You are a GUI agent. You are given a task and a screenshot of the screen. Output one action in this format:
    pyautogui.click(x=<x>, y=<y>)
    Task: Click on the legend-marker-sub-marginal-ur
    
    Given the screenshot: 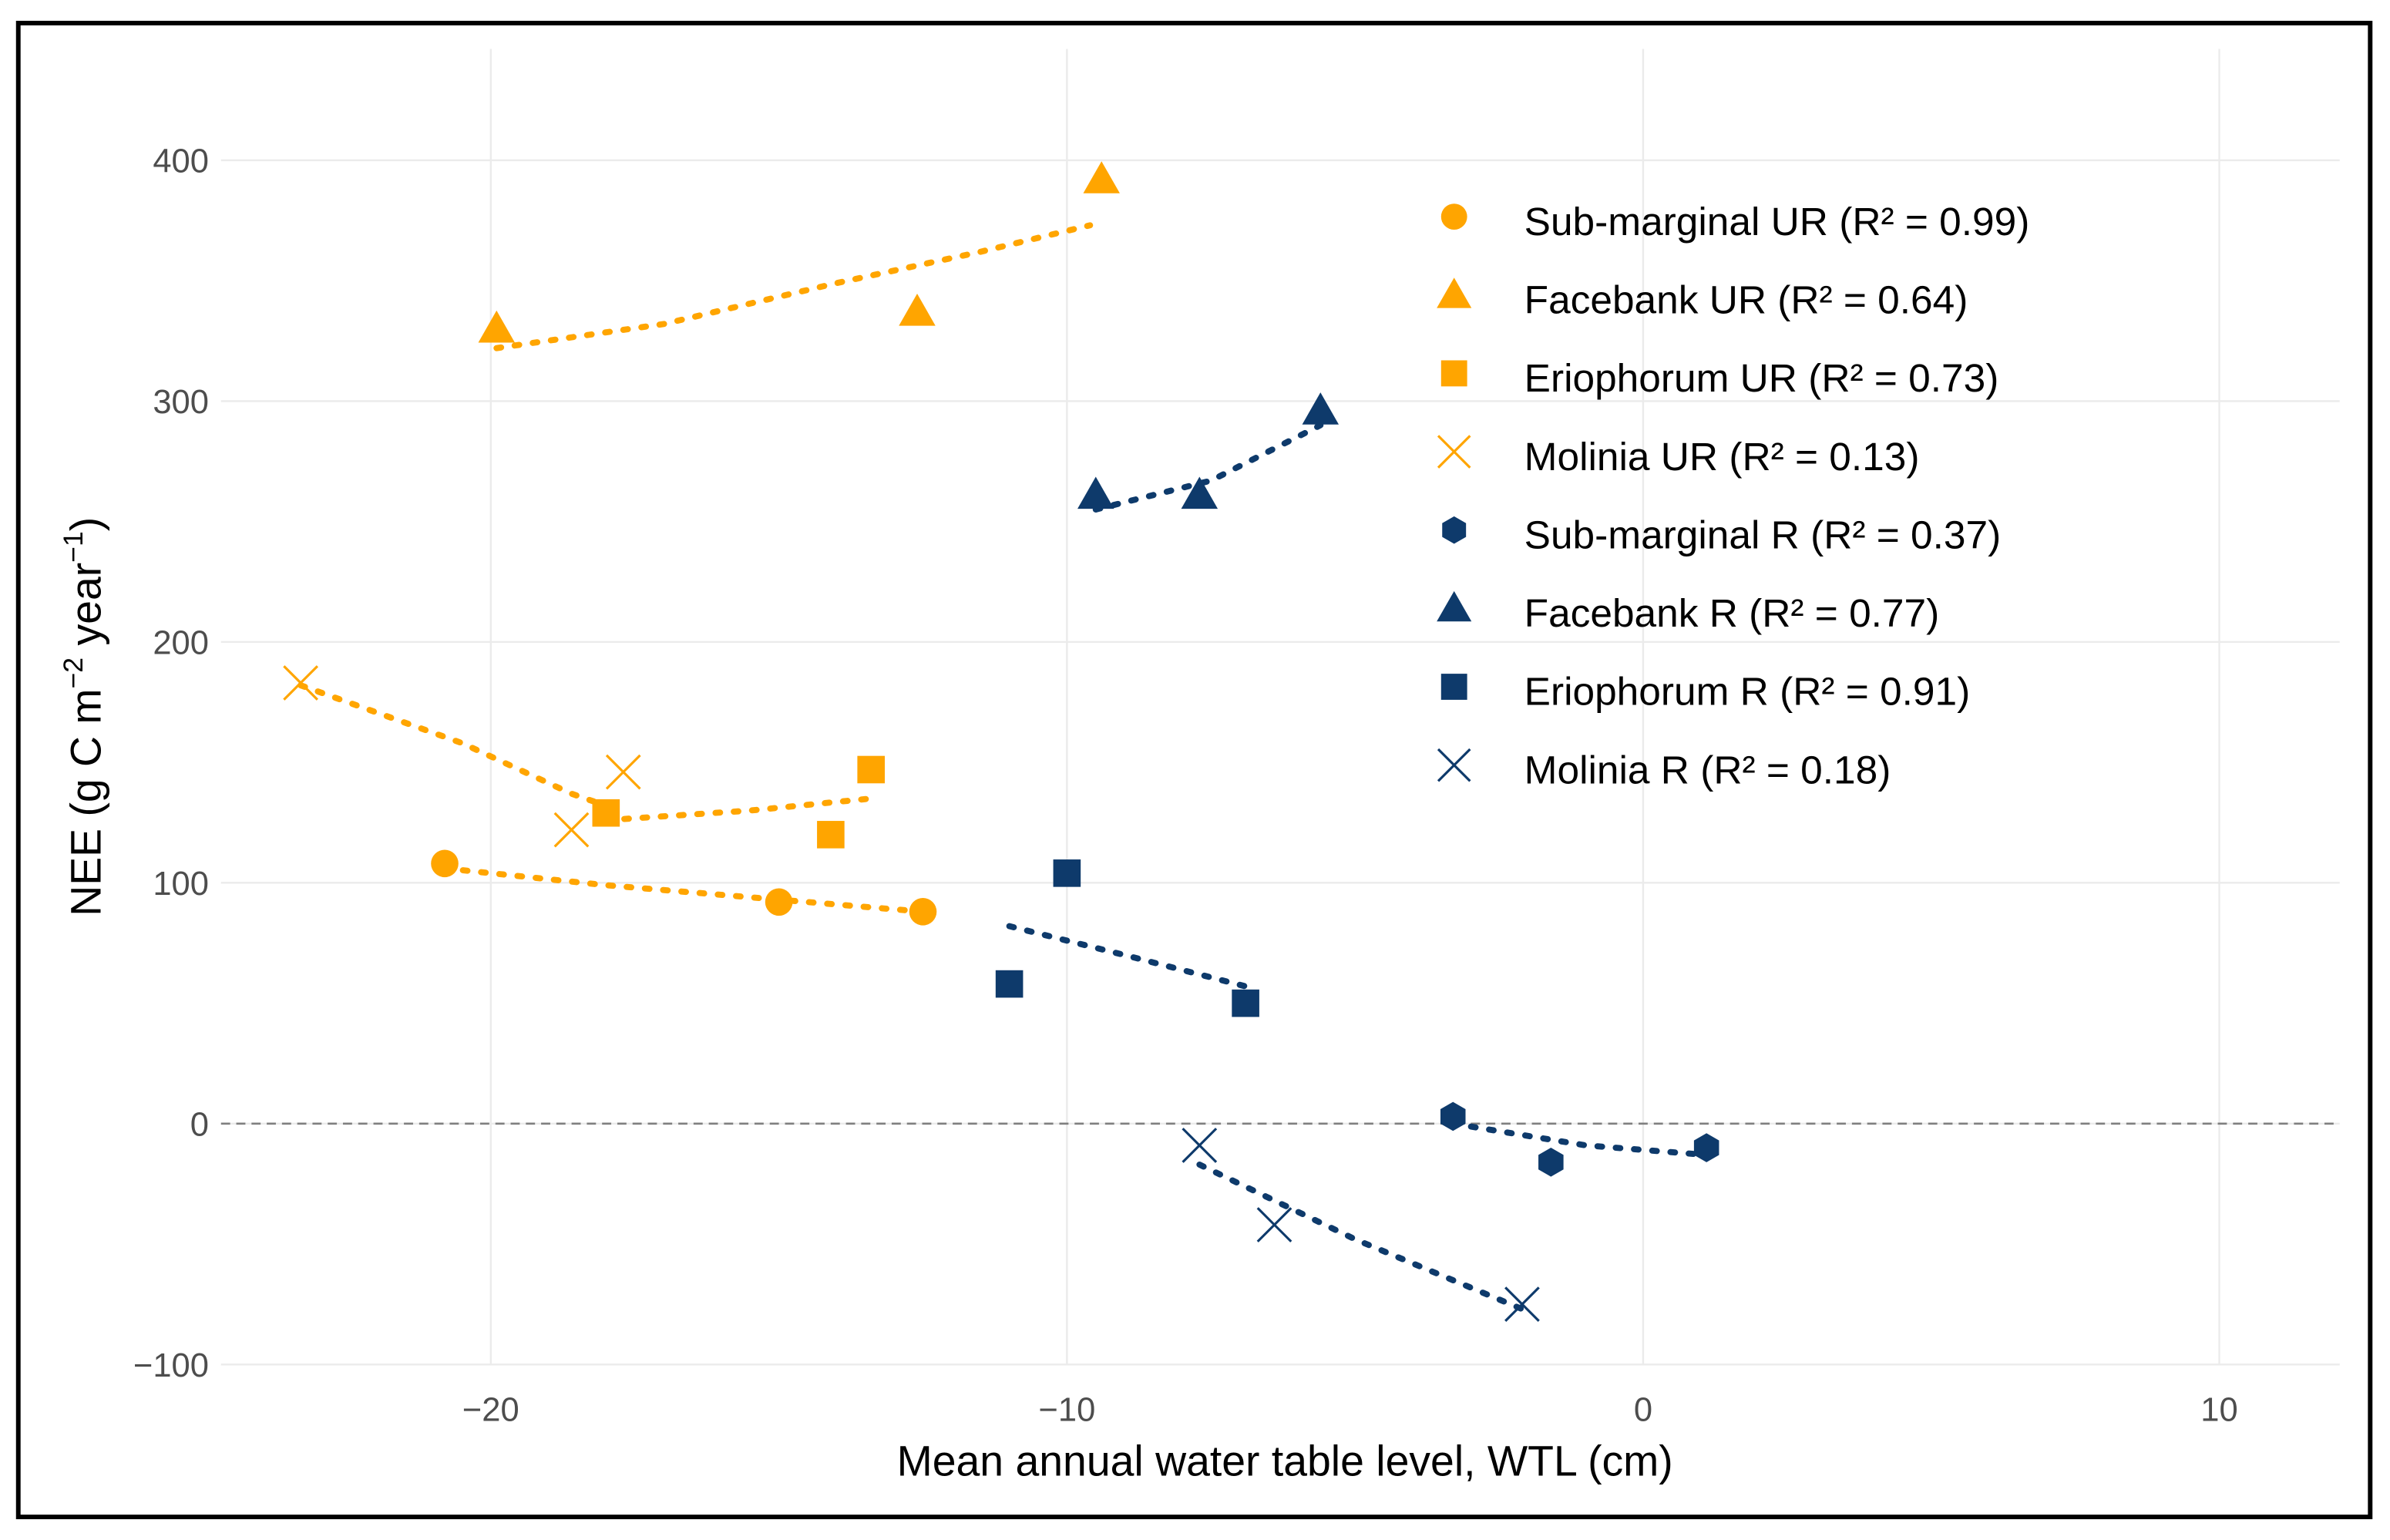 What is the action you would take?
    pyautogui.click(x=1453, y=216)
    